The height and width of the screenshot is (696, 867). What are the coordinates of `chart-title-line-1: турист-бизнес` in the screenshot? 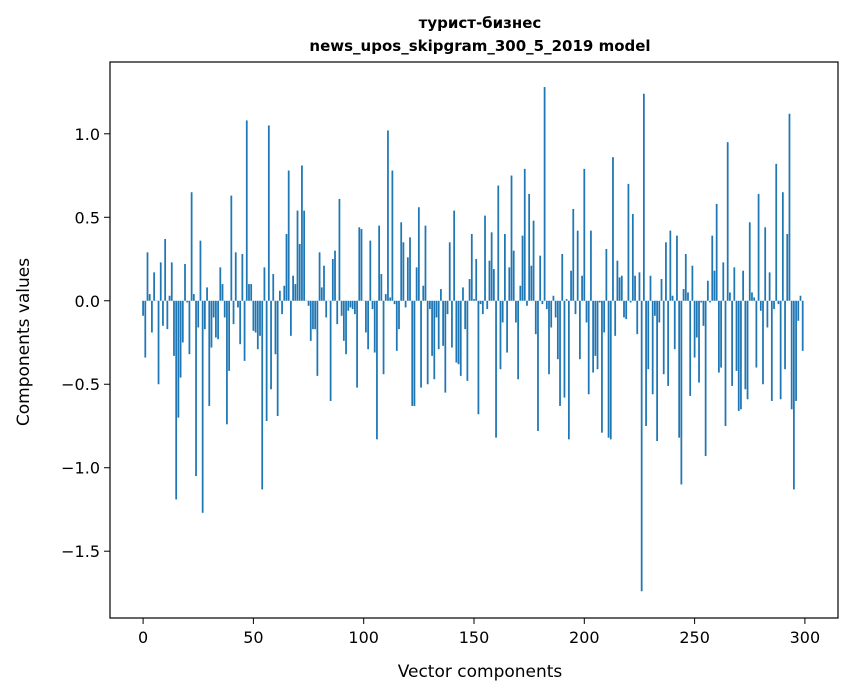 It's located at (480, 23).